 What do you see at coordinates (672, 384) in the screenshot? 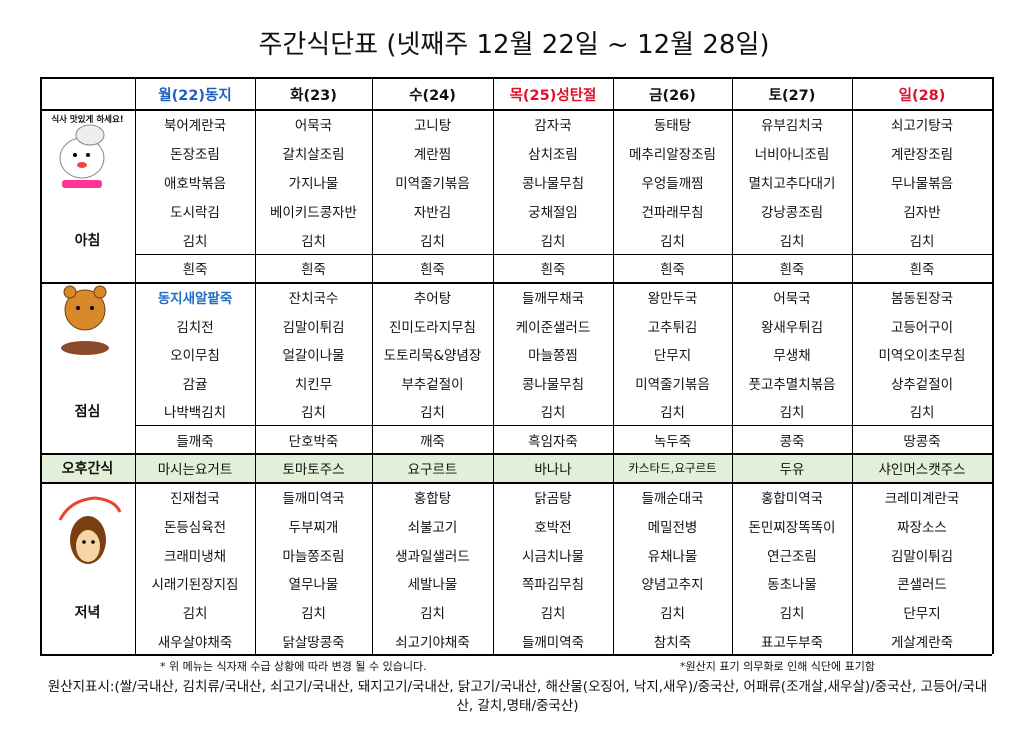
I see `menu-item: 미역줄기볶음` at bounding box center [672, 384].